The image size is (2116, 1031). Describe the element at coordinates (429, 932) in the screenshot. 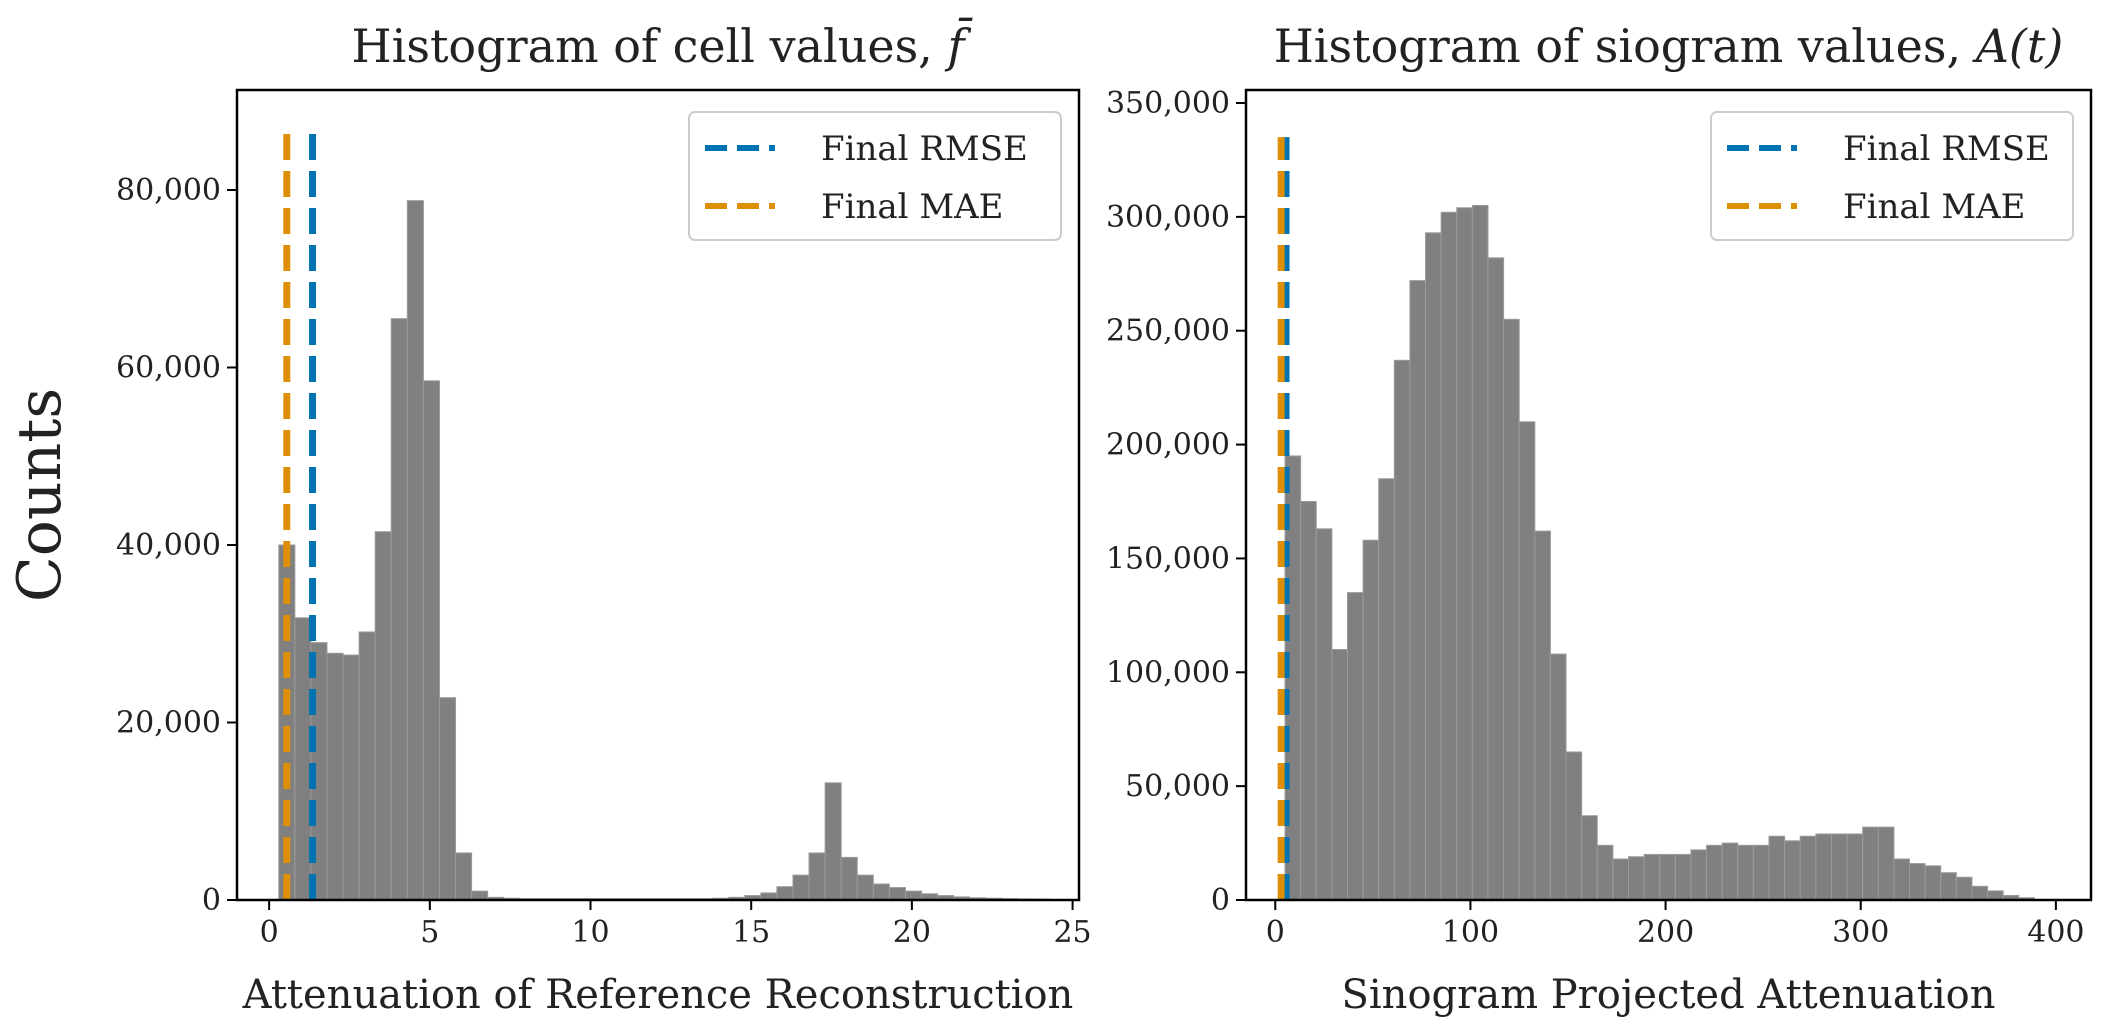

I see `x-tick-label: 5` at that location.